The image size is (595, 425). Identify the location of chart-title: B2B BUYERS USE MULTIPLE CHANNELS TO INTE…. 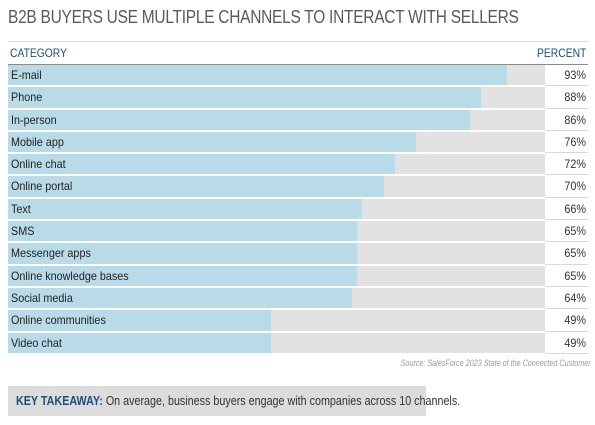
(263, 17).